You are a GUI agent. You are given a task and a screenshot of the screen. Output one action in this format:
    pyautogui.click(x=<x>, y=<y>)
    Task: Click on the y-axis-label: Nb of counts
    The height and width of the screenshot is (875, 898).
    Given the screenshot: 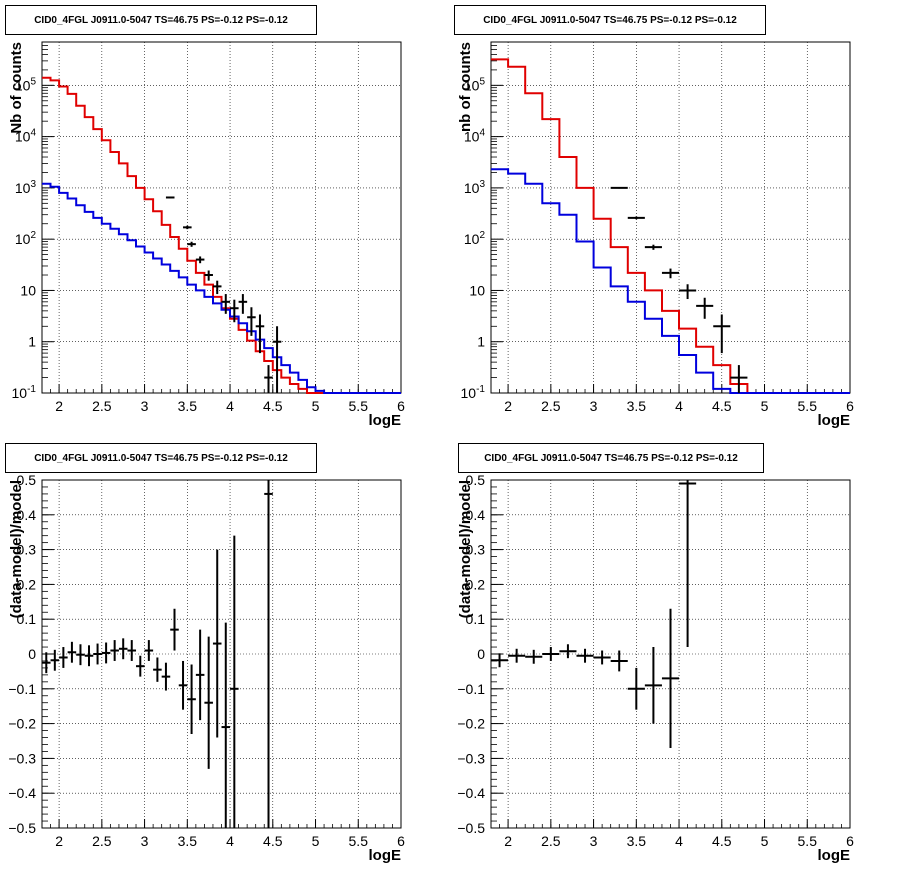 What is the action you would take?
    pyautogui.click(x=16, y=88)
    